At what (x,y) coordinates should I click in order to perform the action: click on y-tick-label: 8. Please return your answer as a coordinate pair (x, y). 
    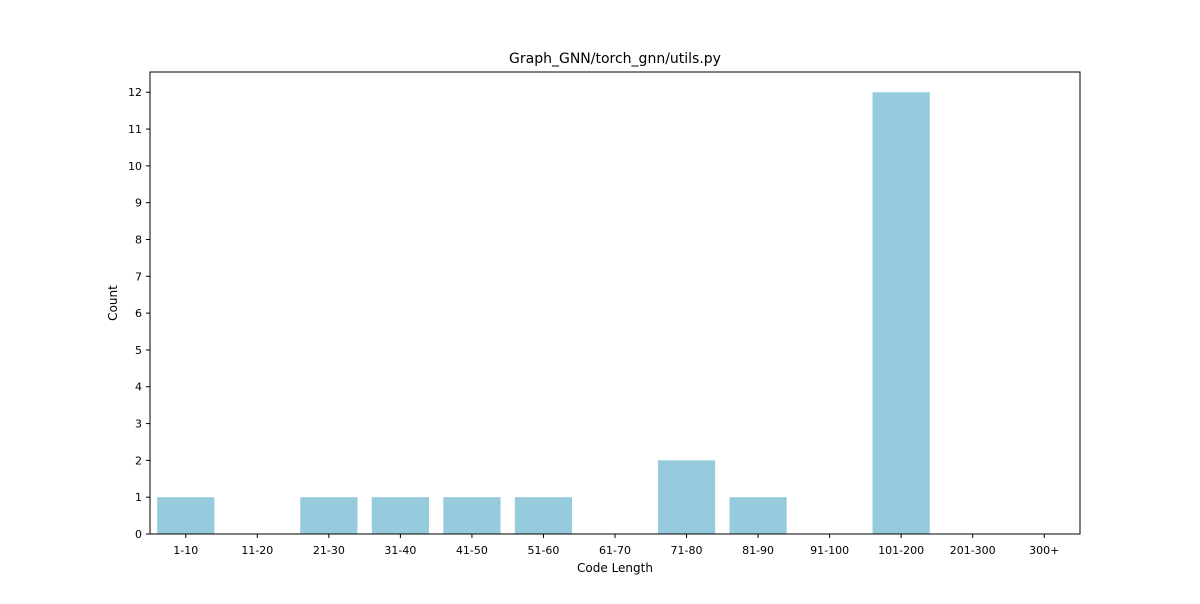
    Looking at the image, I should click on (138, 239).